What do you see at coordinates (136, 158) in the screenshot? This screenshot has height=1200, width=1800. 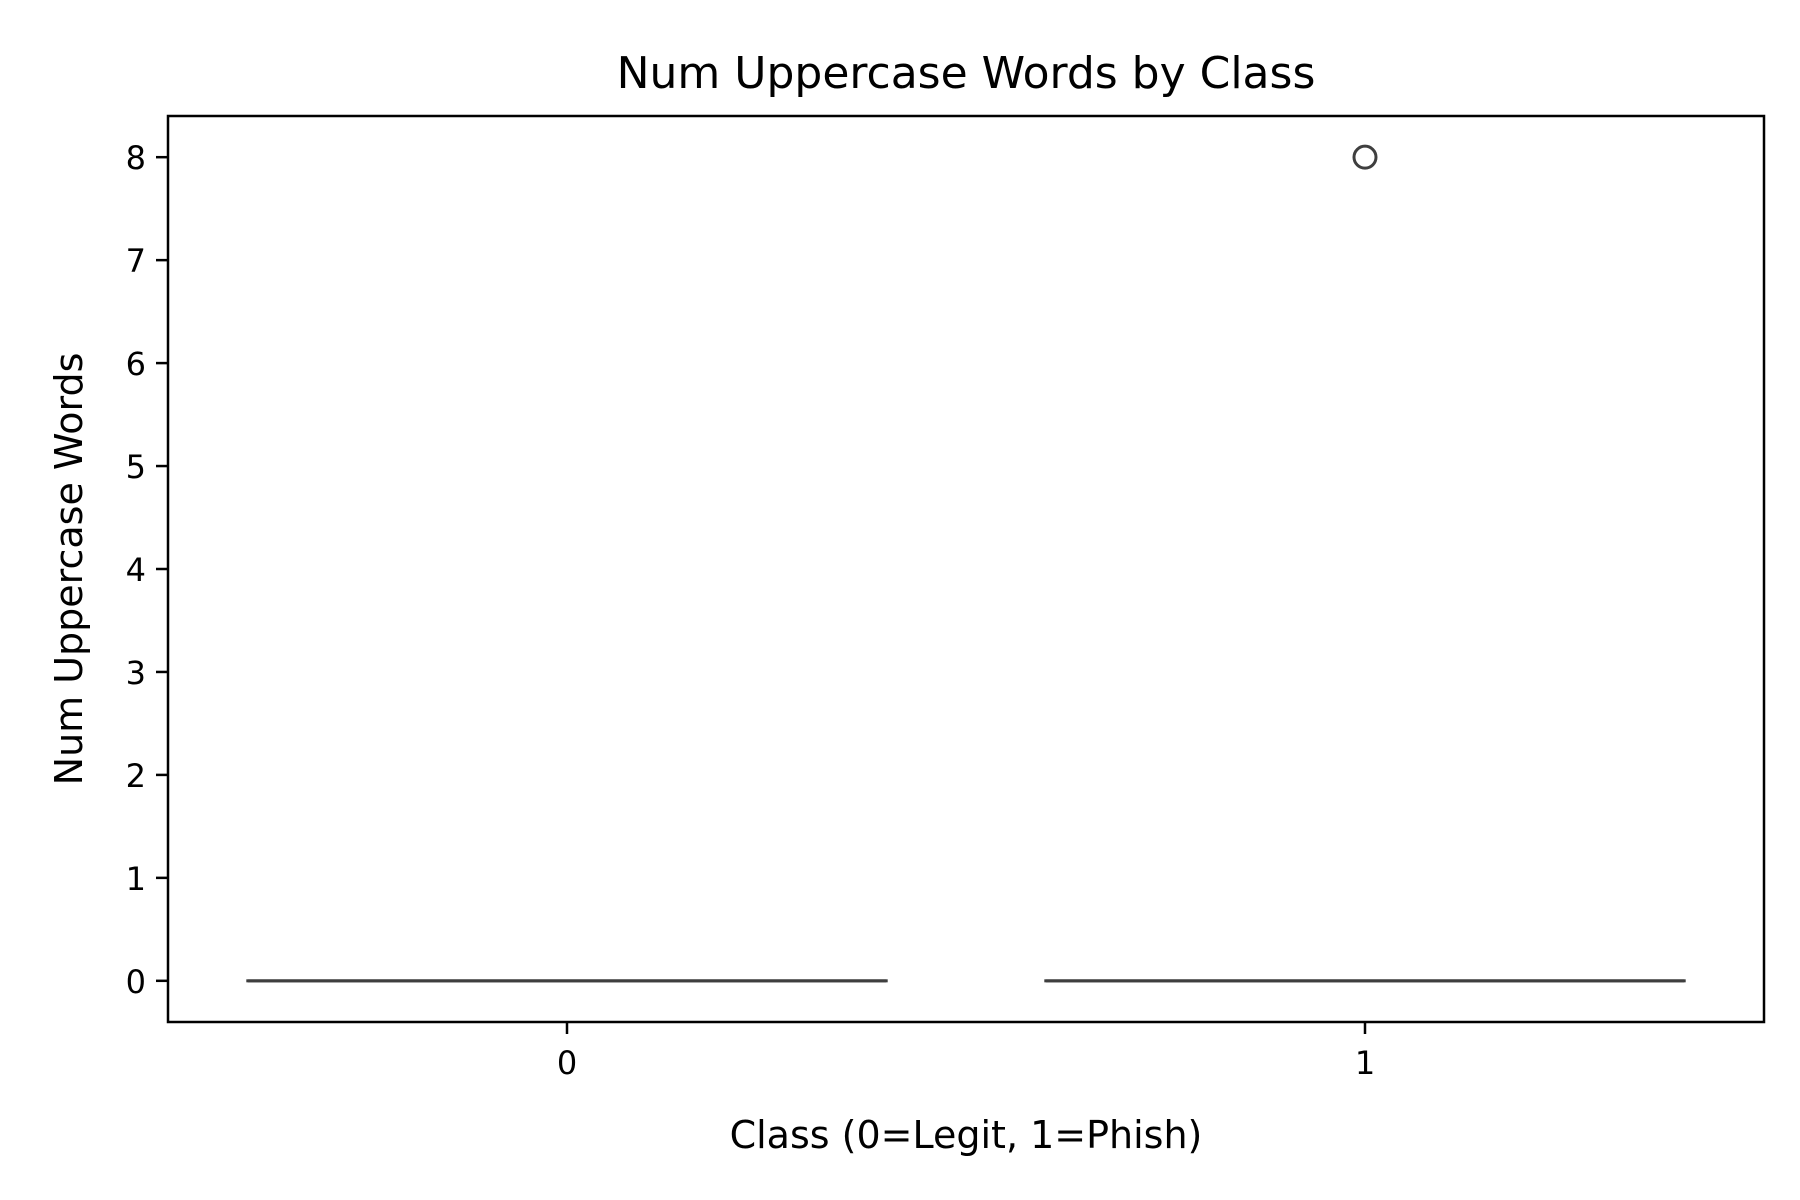 I see `y-tick-label: 8` at bounding box center [136, 158].